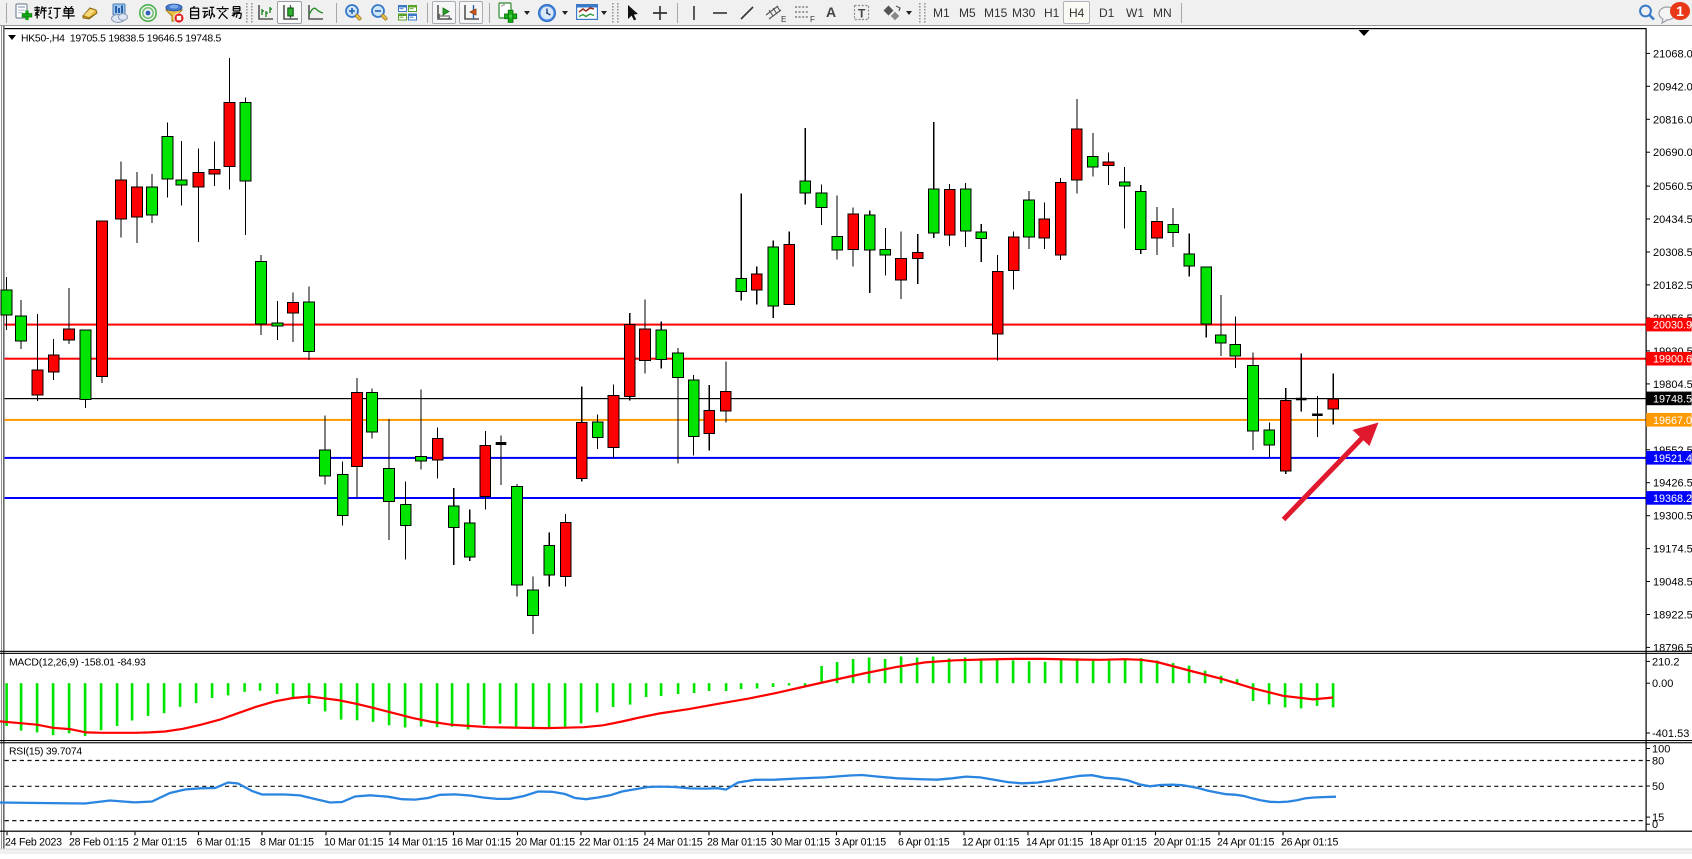 Image resolution: width=1692 pixels, height=859 pixels. What do you see at coordinates (1245, 843) in the screenshot?
I see `svg-text: 24 Apr 01:15` at bounding box center [1245, 843].